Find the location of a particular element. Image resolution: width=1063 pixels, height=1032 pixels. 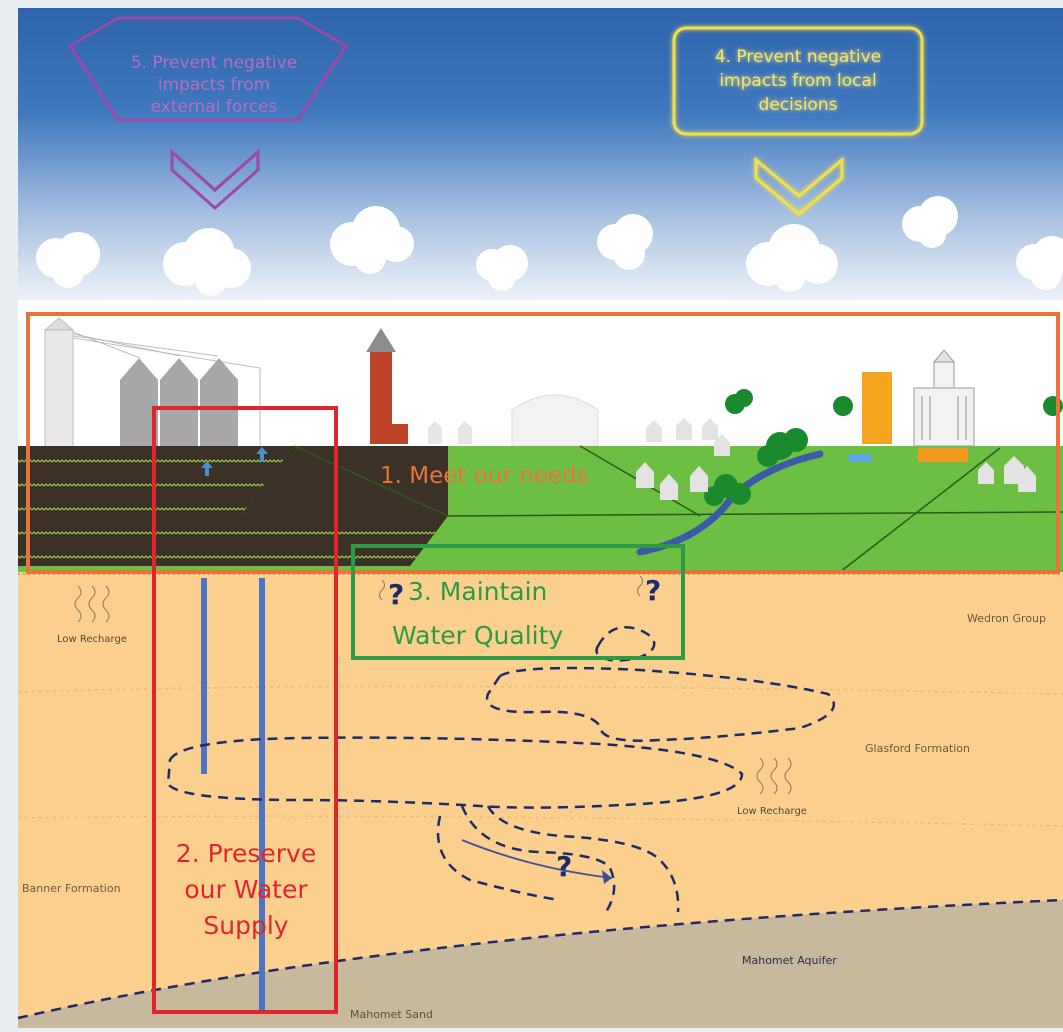

goal-5-line-1: 5. Prevent negative is located at coordinates (214, 63).